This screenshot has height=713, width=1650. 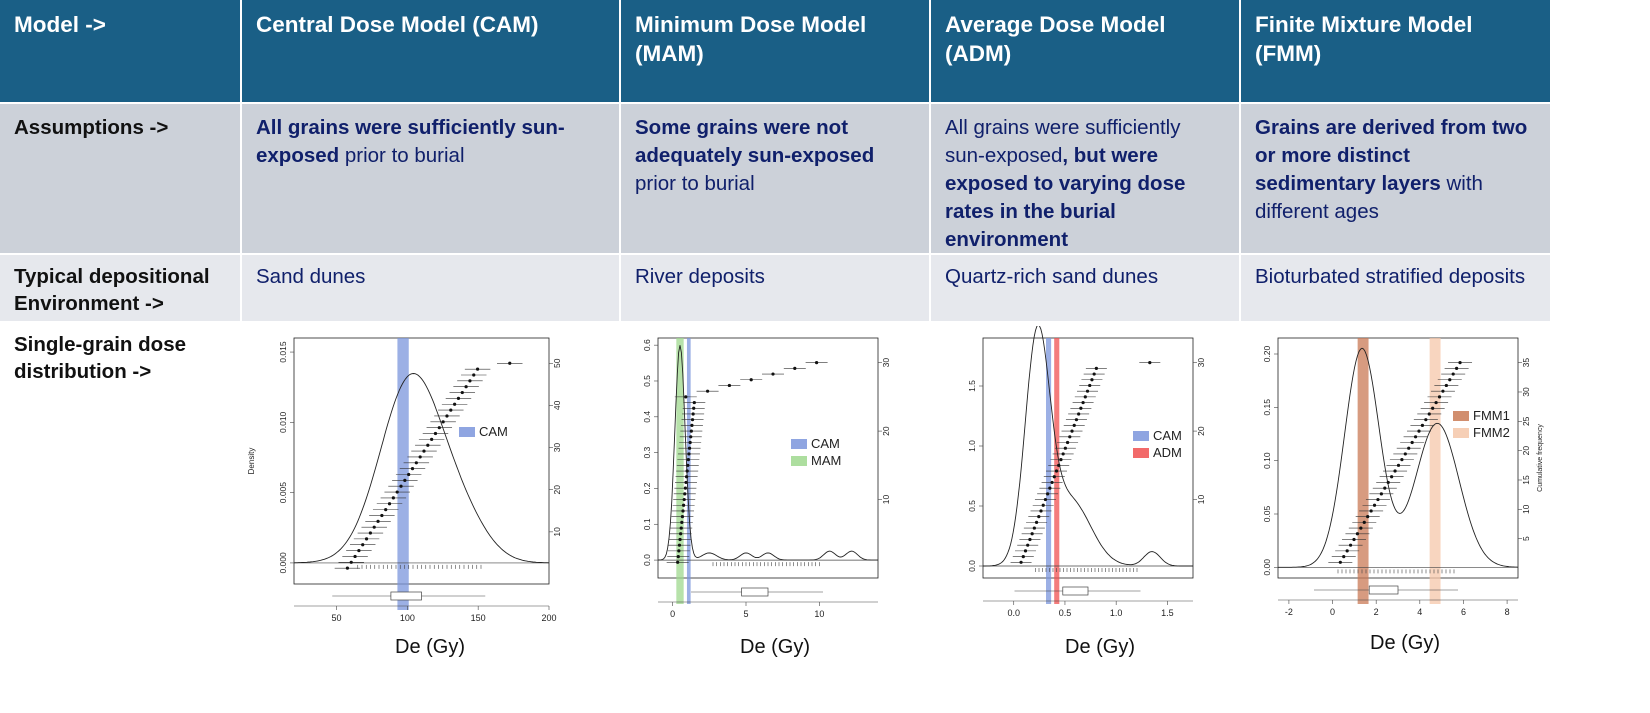 I want to click on legend-swatch-fmm1, so click(x=1461, y=416).